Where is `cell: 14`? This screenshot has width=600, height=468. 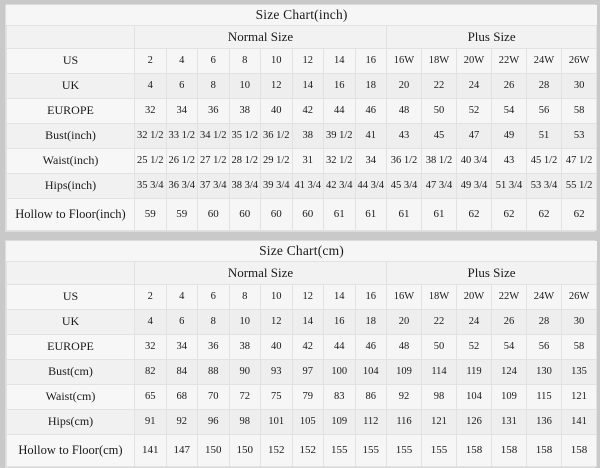 cell: 14 is located at coordinates (339, 61).